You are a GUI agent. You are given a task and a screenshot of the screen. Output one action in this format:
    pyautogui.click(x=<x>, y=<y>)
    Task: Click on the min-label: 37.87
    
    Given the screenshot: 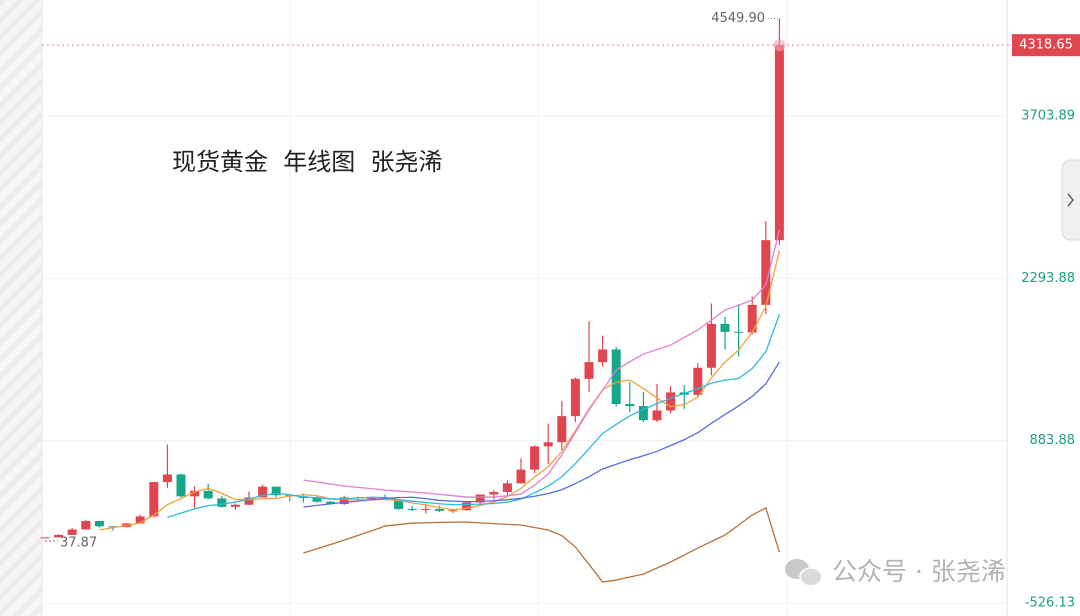 What is the action you would take?
    pyautogui.click(x=78, y=543)
    